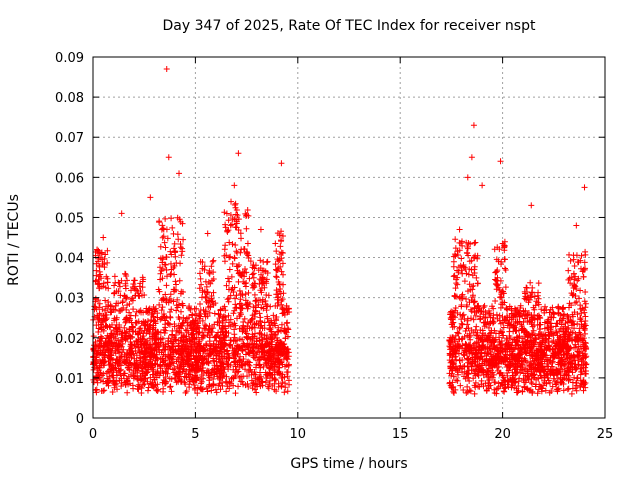 This screenshot has height=480, width=640. I want to click on x-tick-label: 10, so click(298, 434).